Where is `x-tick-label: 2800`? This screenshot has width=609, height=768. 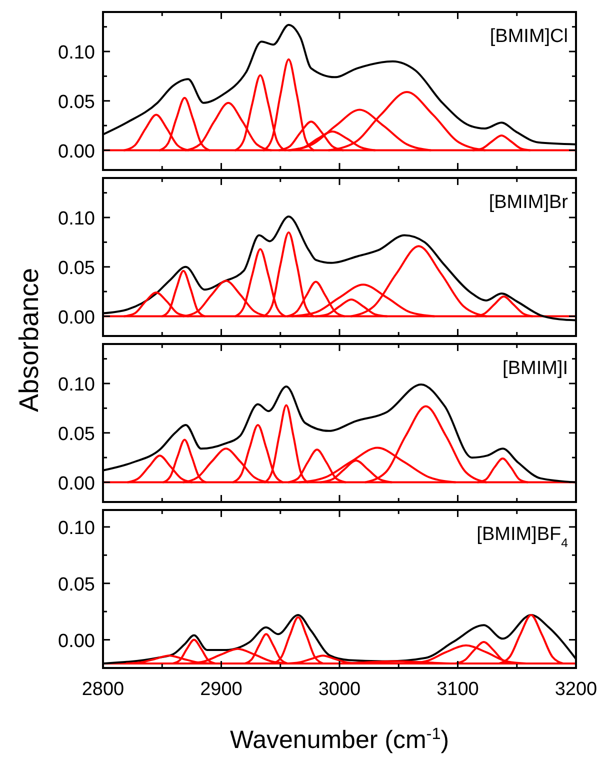
x-tick-label: 2800 is located at coordinates (103, 689).